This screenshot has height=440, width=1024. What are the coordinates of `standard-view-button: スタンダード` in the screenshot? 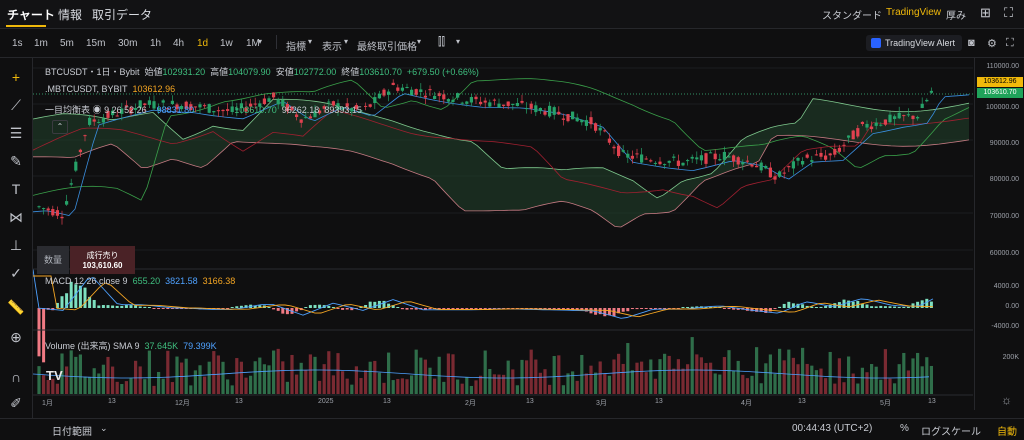 It's located at (852, 16).